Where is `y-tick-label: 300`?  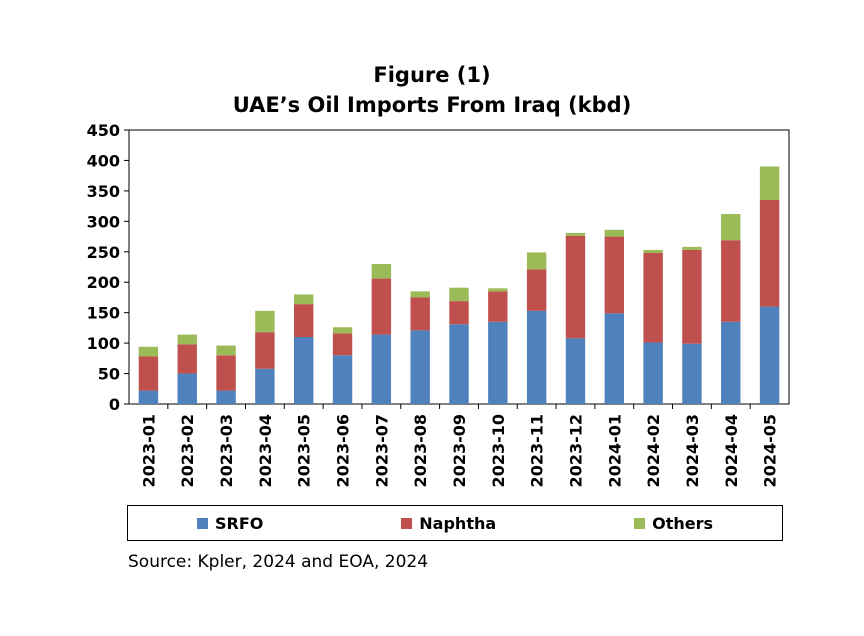
y-tick-label: 300 is located at coordinates (103, 221).